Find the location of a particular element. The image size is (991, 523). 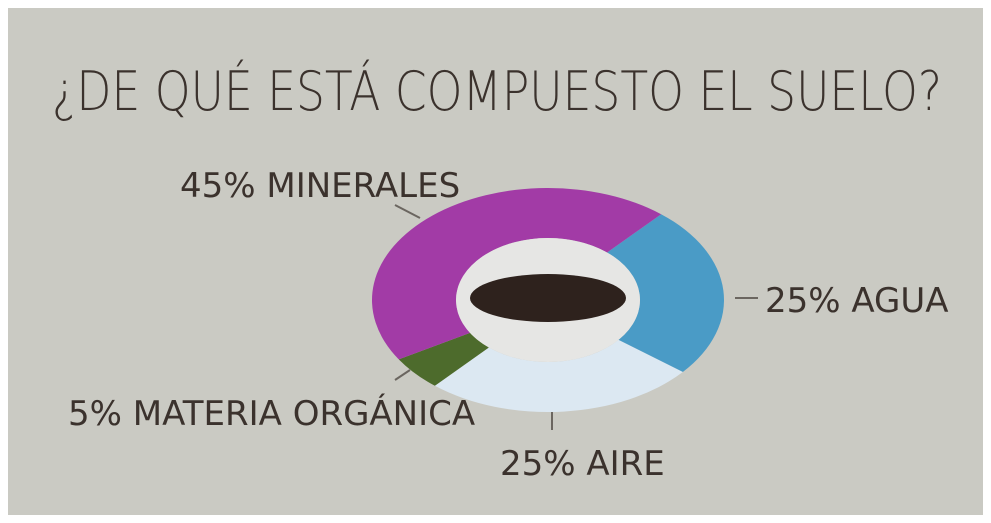

soil-image is located at coordinates (548, 298).